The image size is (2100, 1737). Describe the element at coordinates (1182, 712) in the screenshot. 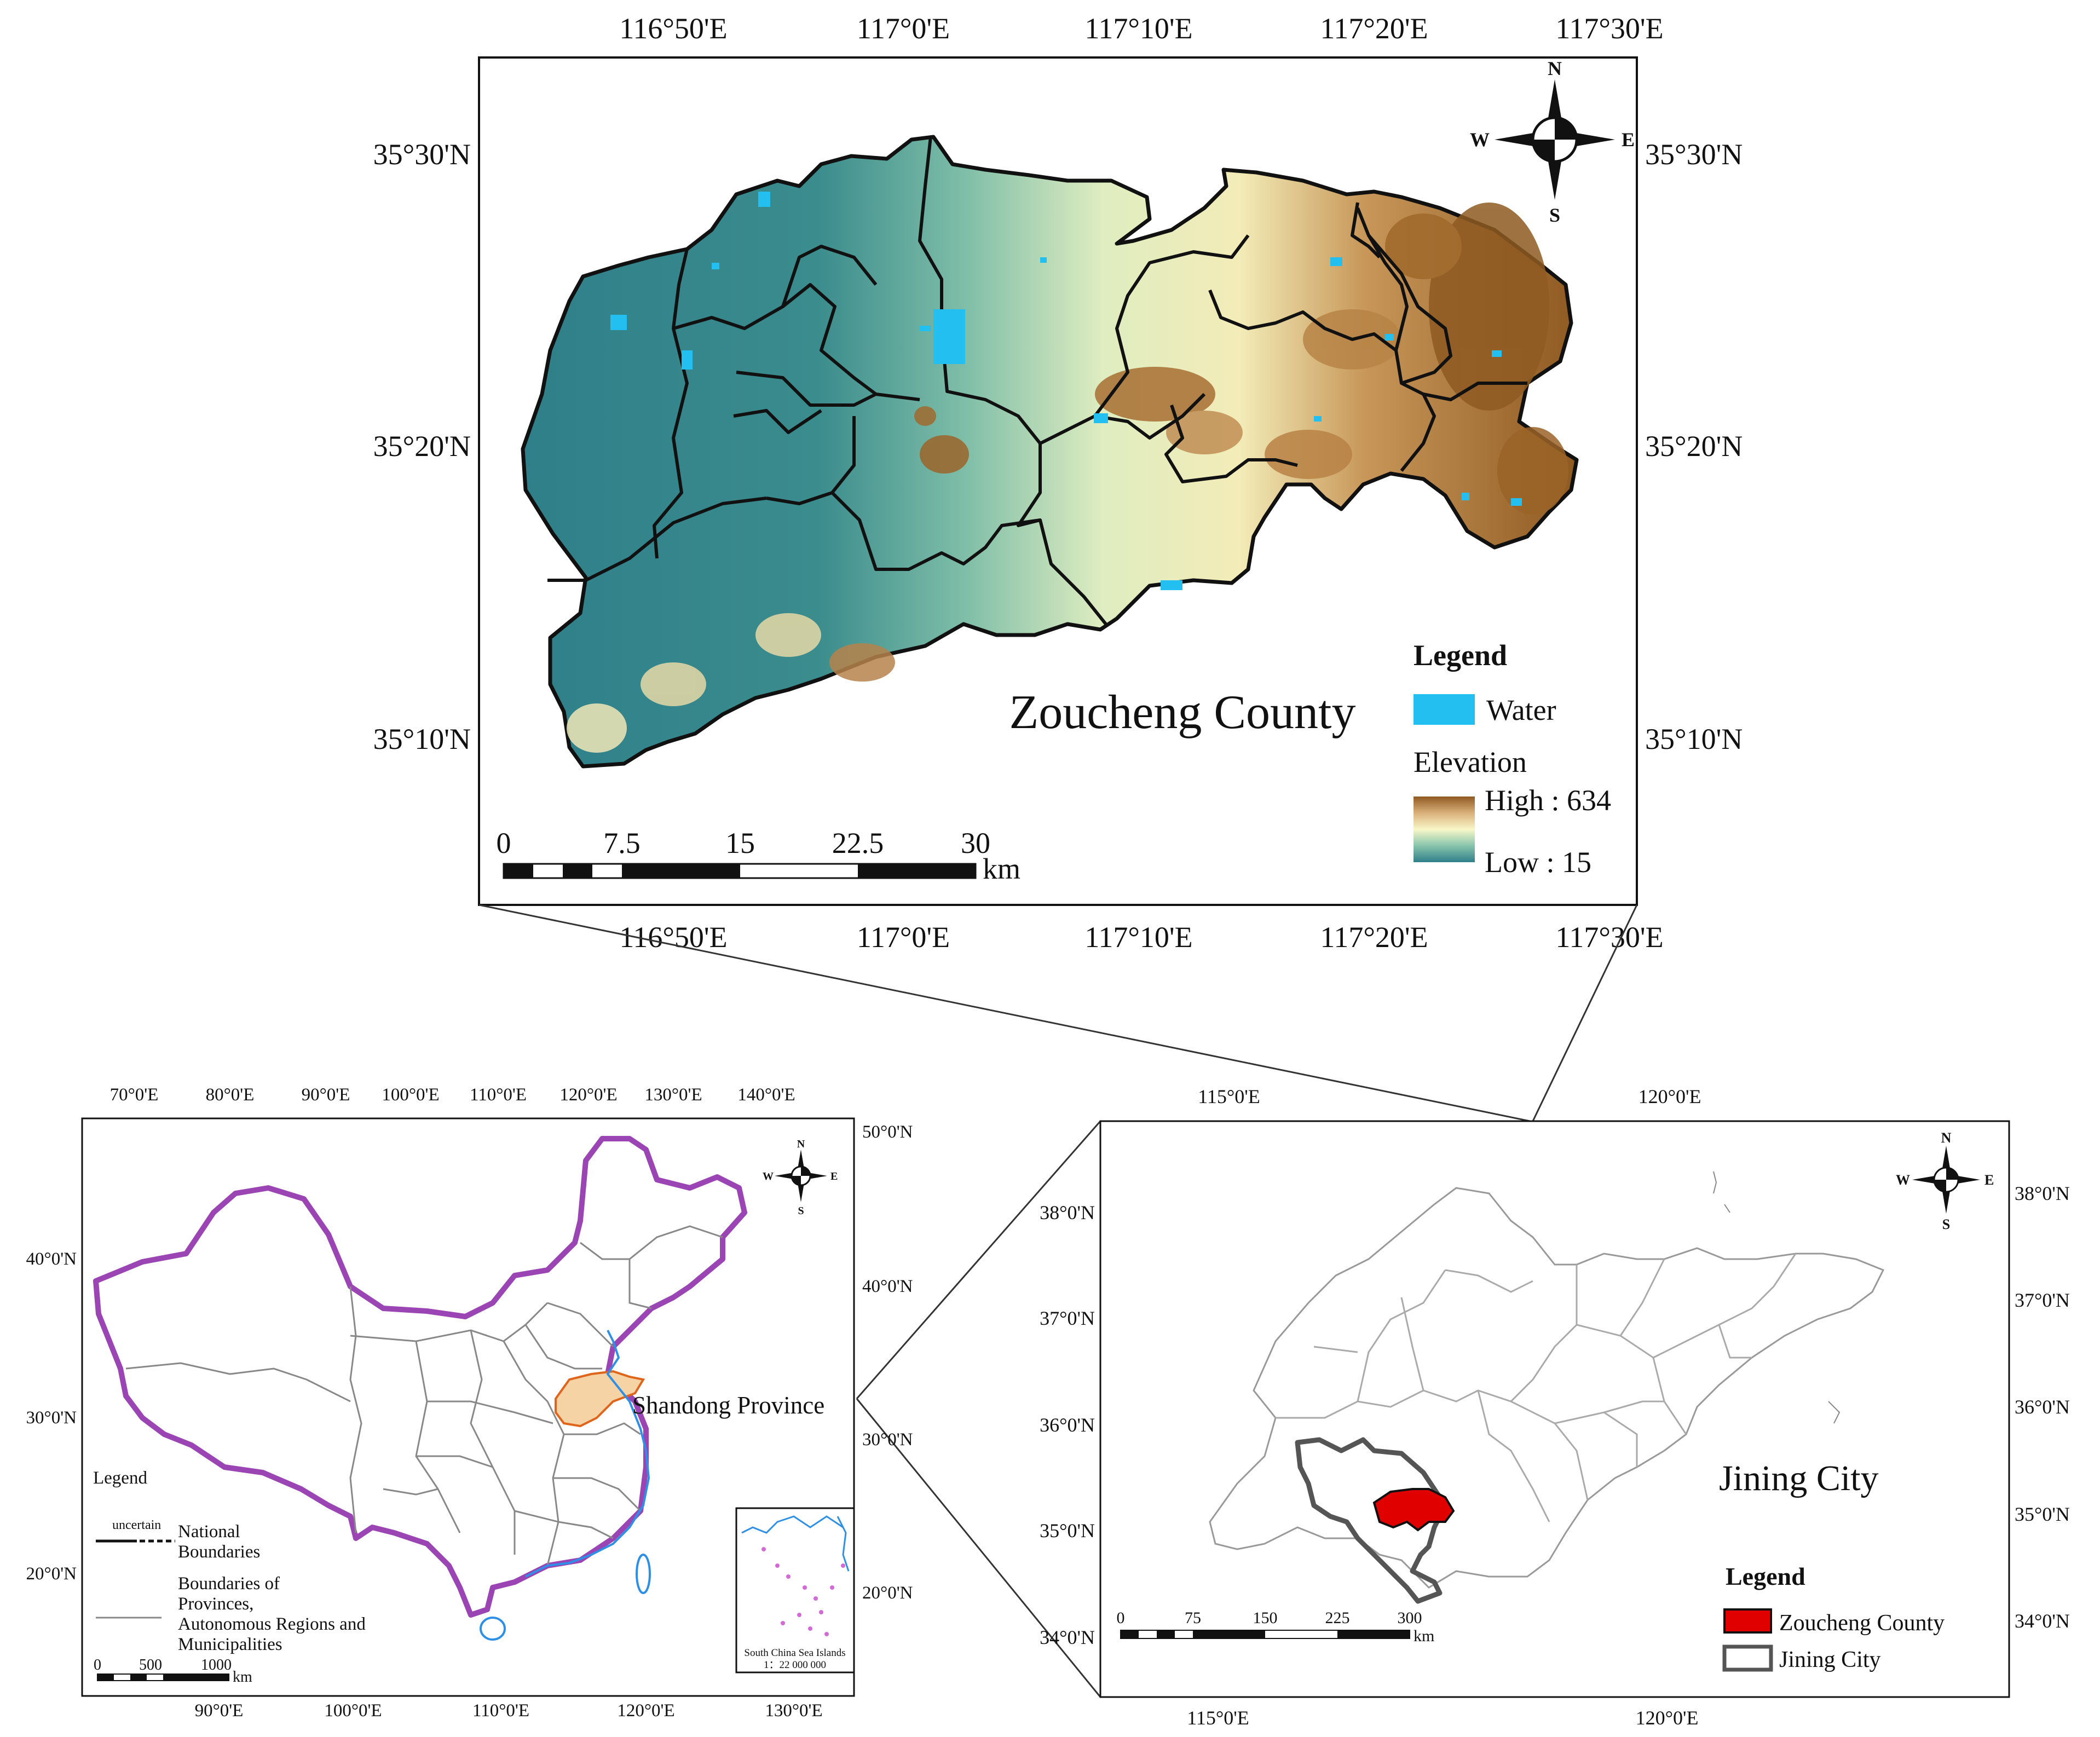

I see `main-map-title: Zoucheng County` at that location.